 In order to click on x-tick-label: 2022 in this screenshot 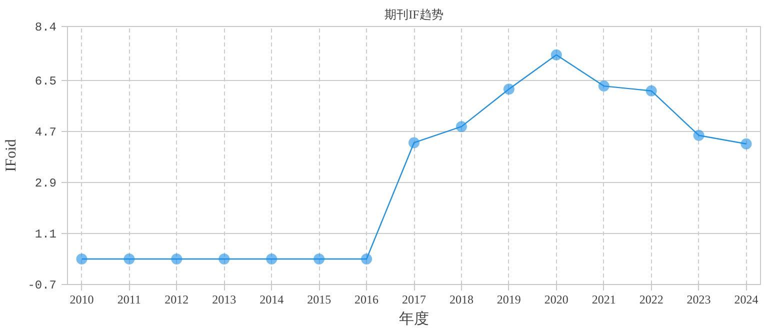, I will do `click(651, 299)`.